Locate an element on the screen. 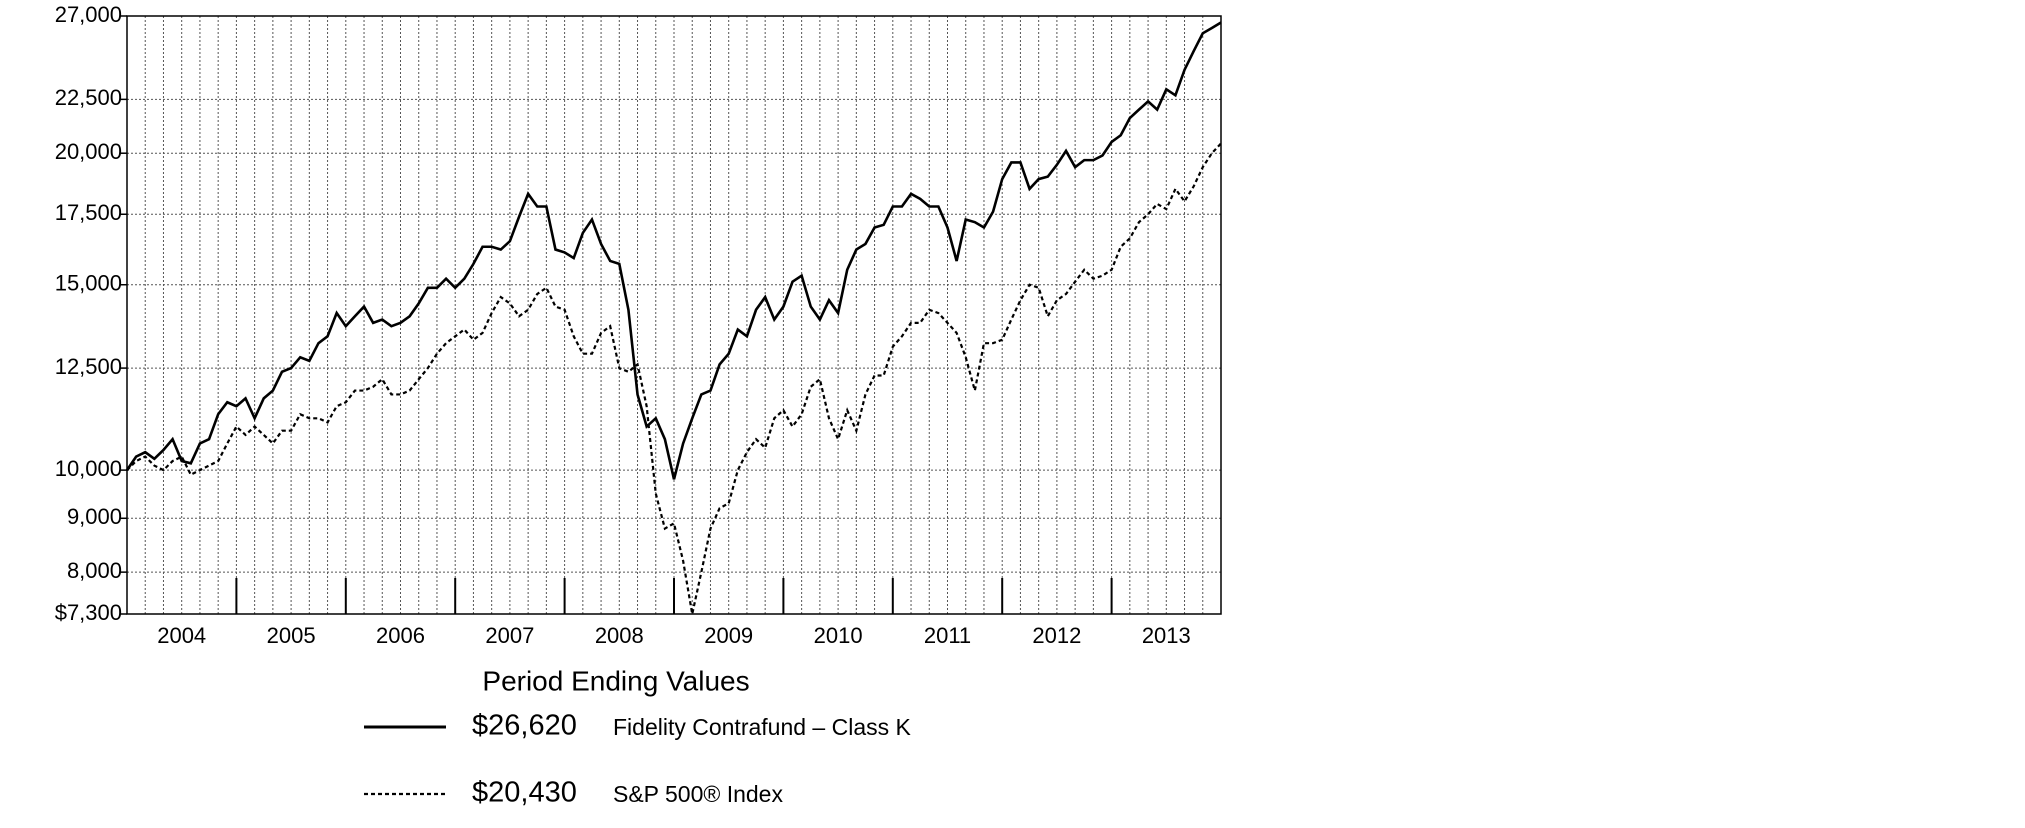  y-tick-label: 22,500 is located at coordinates (88, 97).